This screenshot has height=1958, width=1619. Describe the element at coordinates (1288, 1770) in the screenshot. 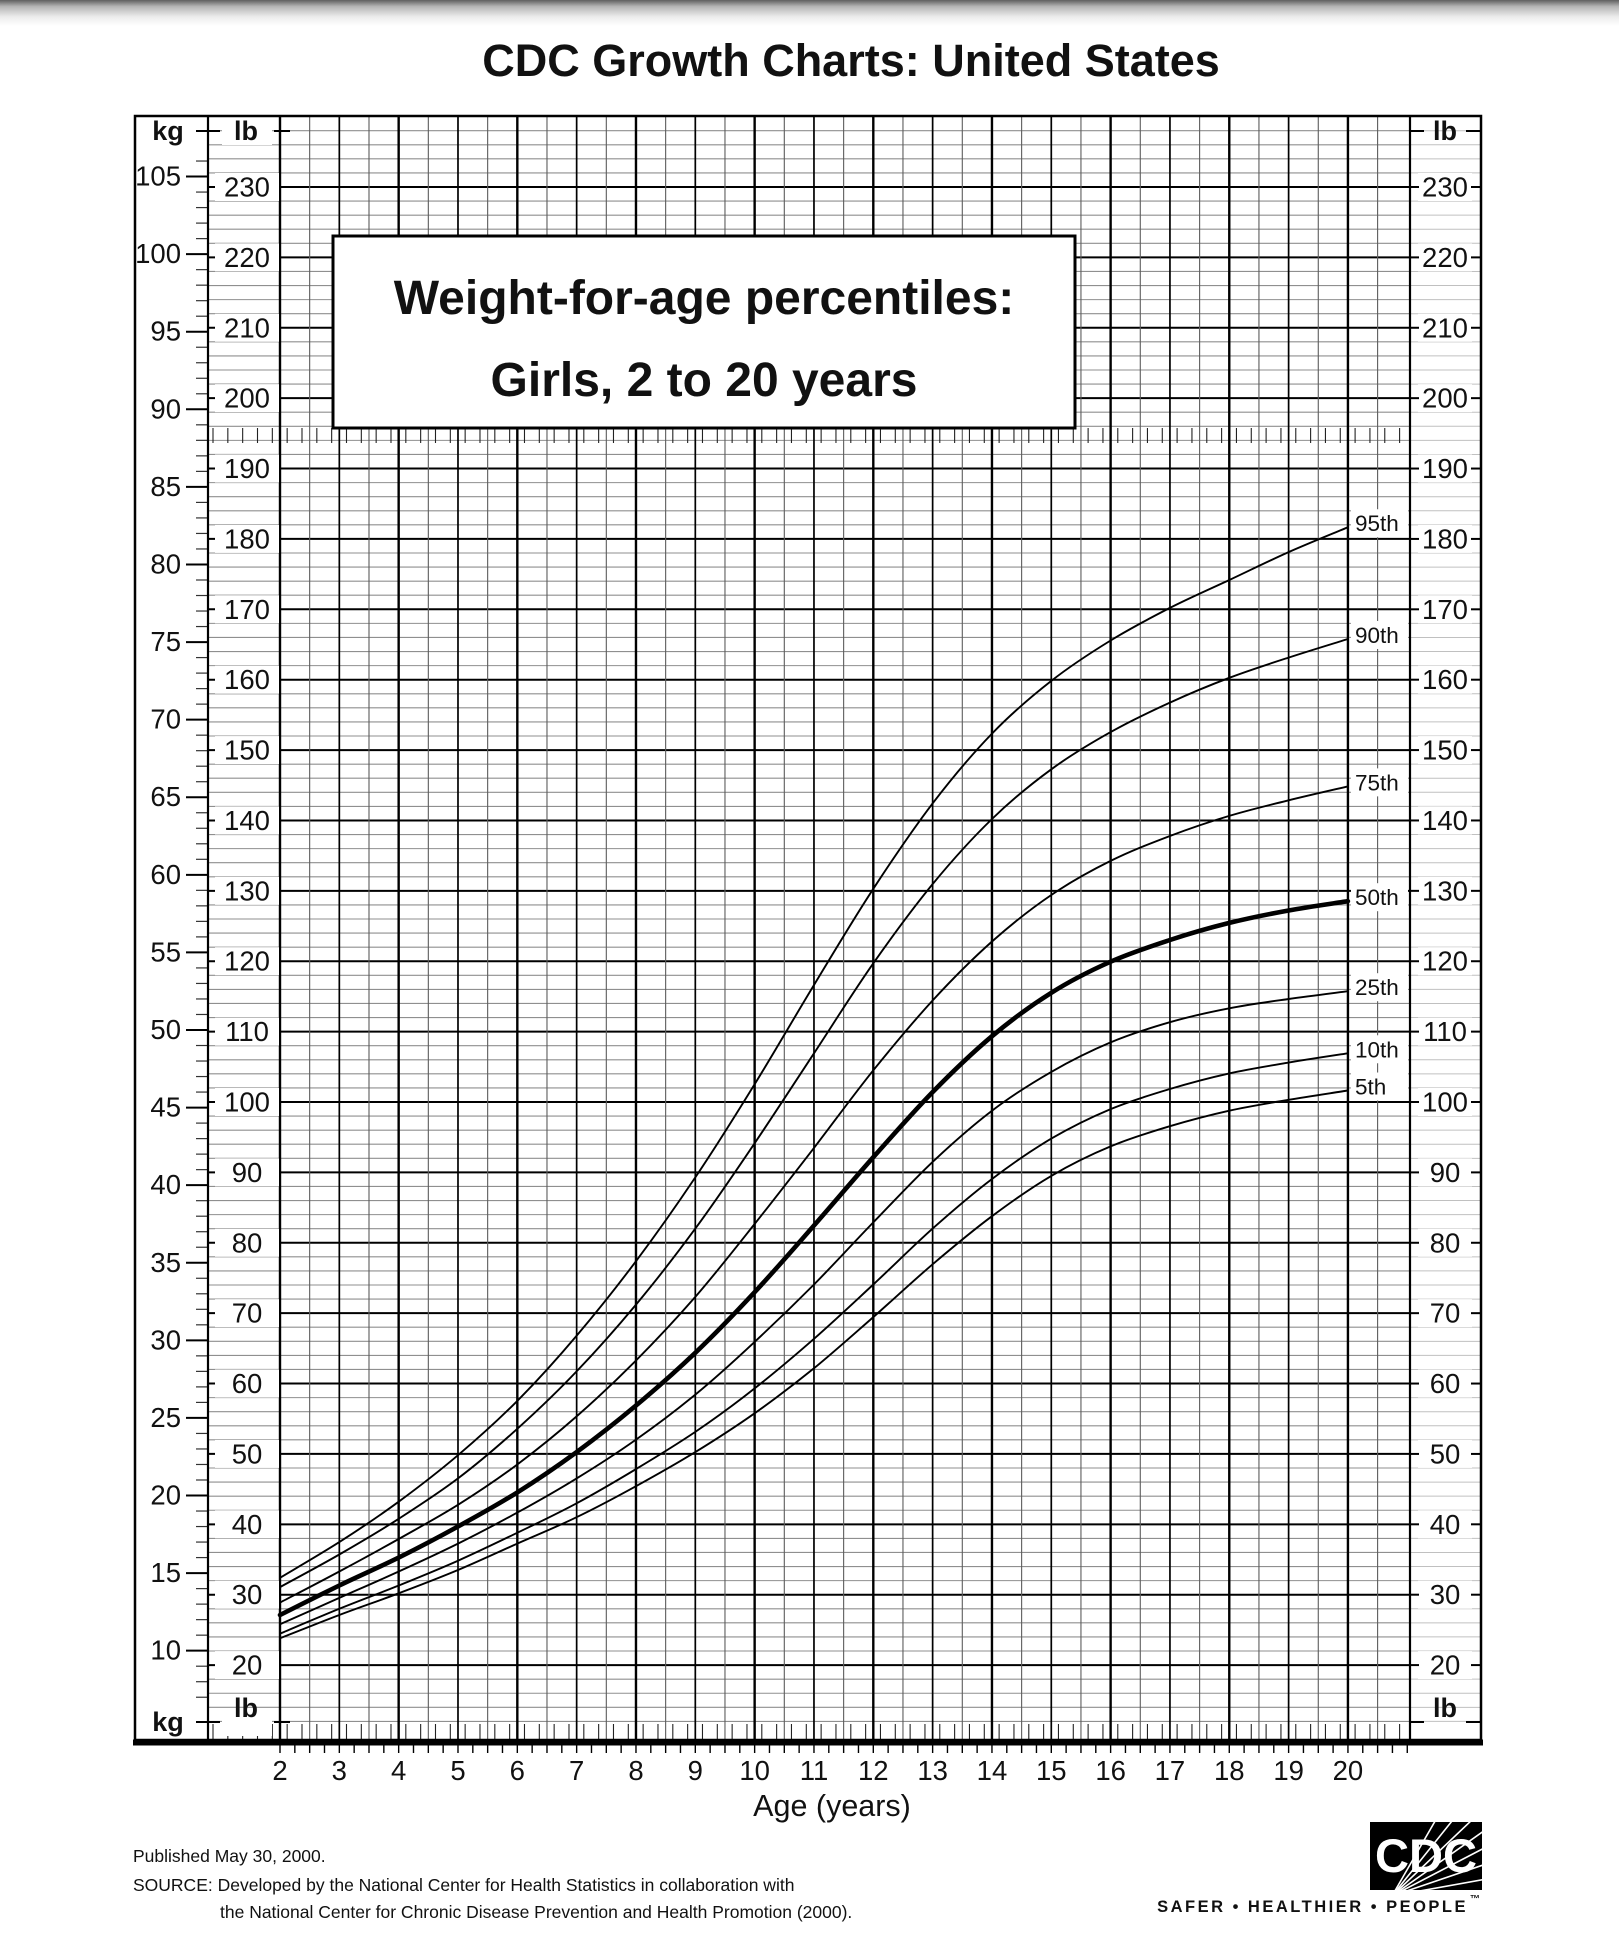

I see `age-tick-label: 19` at that location.